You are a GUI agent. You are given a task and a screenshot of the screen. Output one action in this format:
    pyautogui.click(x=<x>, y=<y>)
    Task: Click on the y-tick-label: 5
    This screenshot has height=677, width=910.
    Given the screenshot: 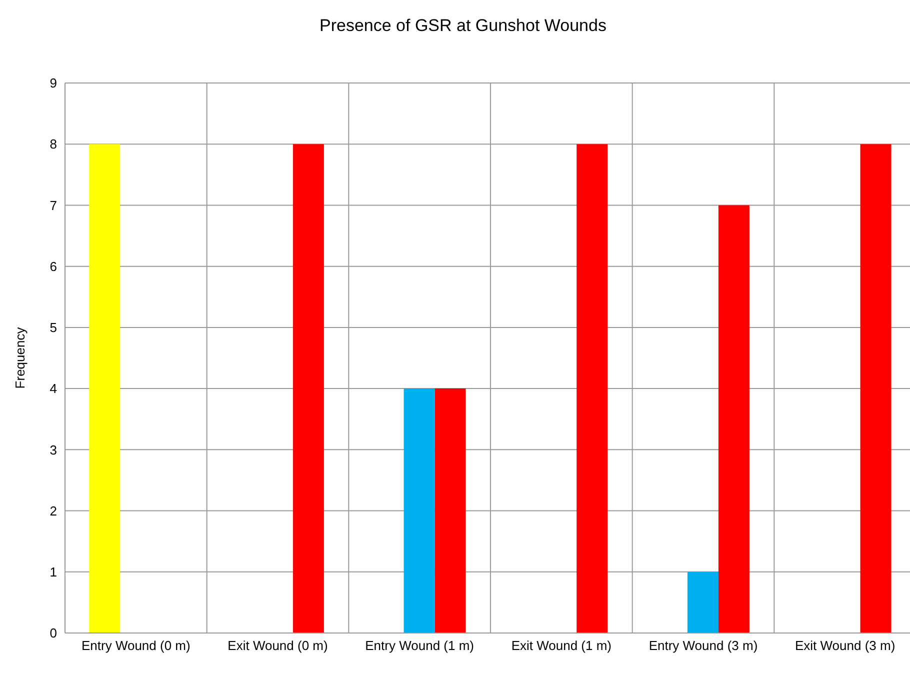 What is the action you would take?
    pyautogui.click(x=53, y=328)
    